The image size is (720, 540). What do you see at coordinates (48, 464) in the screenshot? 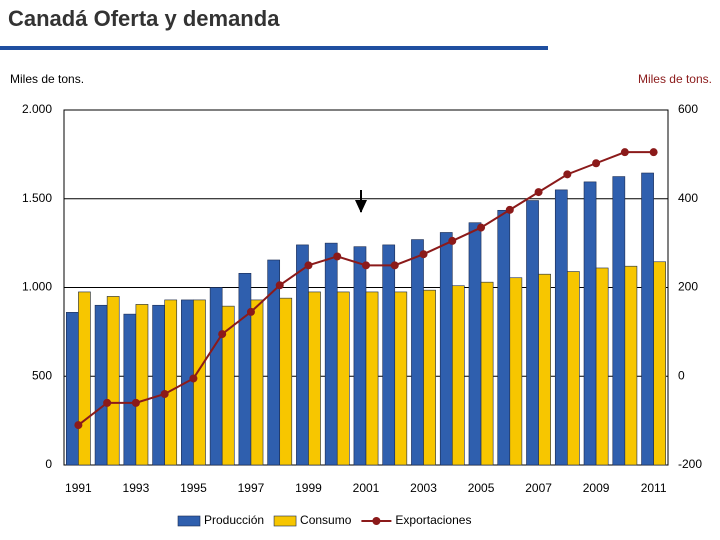
I see `y-tick-label: 0` at bounding box center [48, 464].